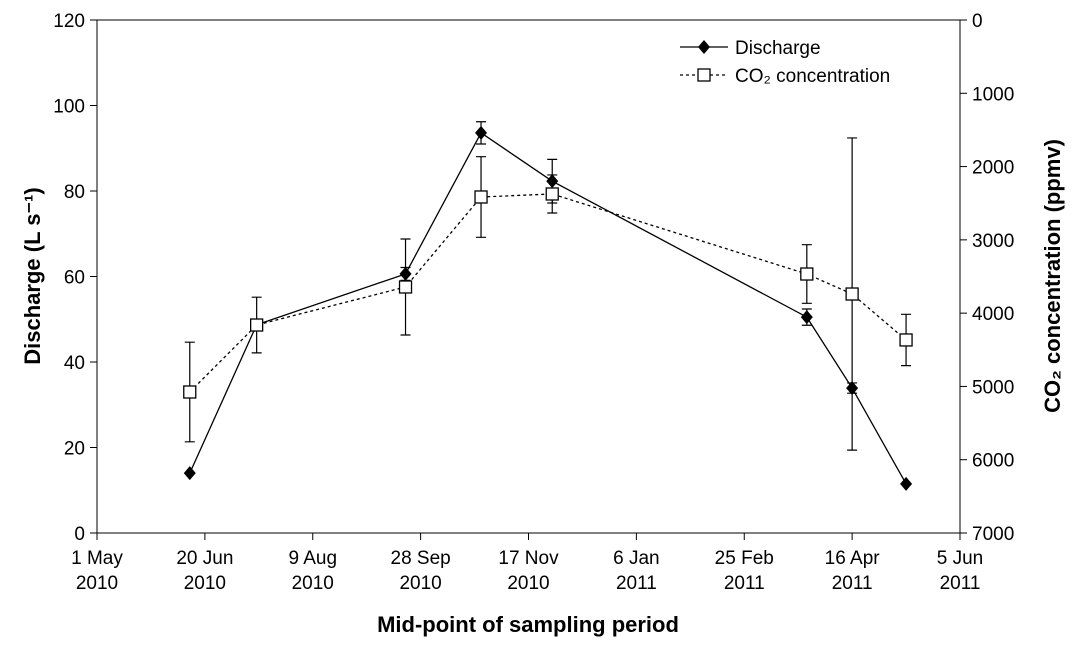 The image size is (1076, 646). I want to click on y-axis-title: Discharge (L s⁻¹), so click(32, 275).